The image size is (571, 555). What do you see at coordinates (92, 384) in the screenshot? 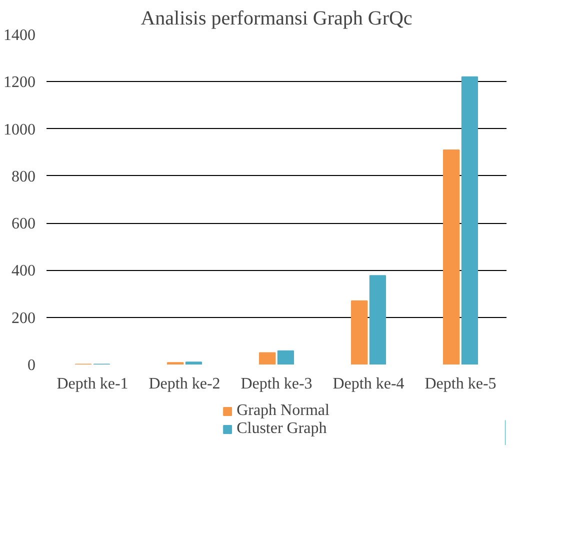
I see `x-tick-label: Depth ke-1` at bounding box center [92, 384].